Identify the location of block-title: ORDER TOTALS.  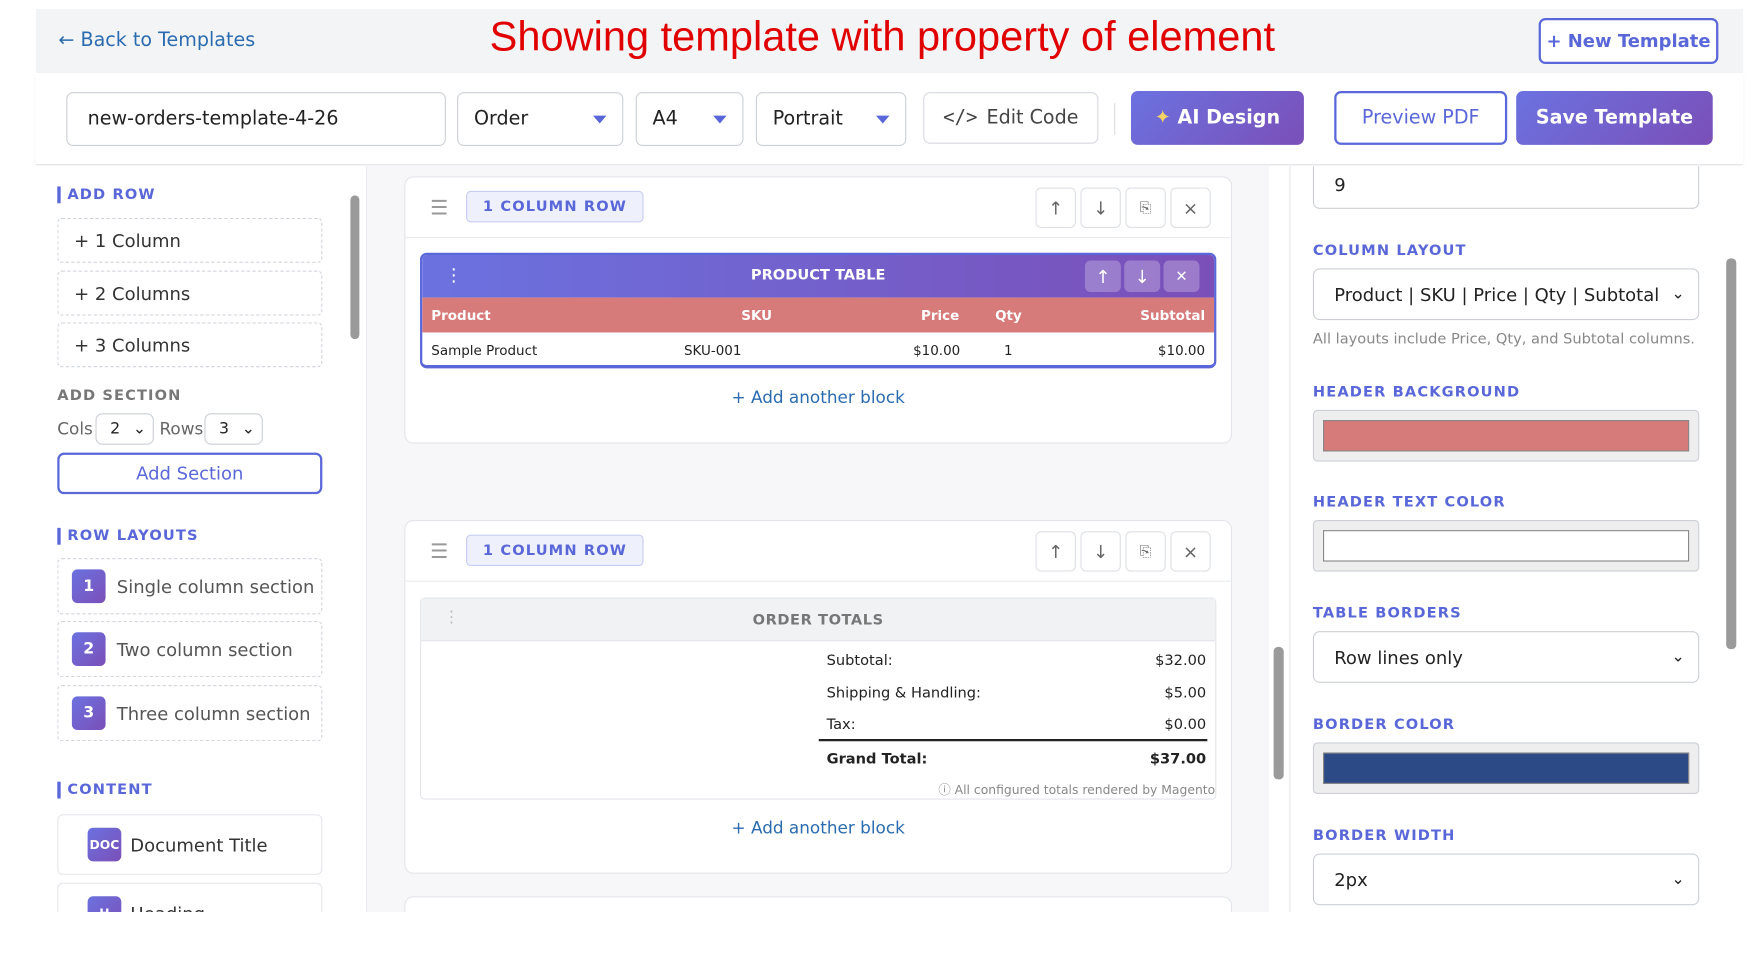
(818, 620).